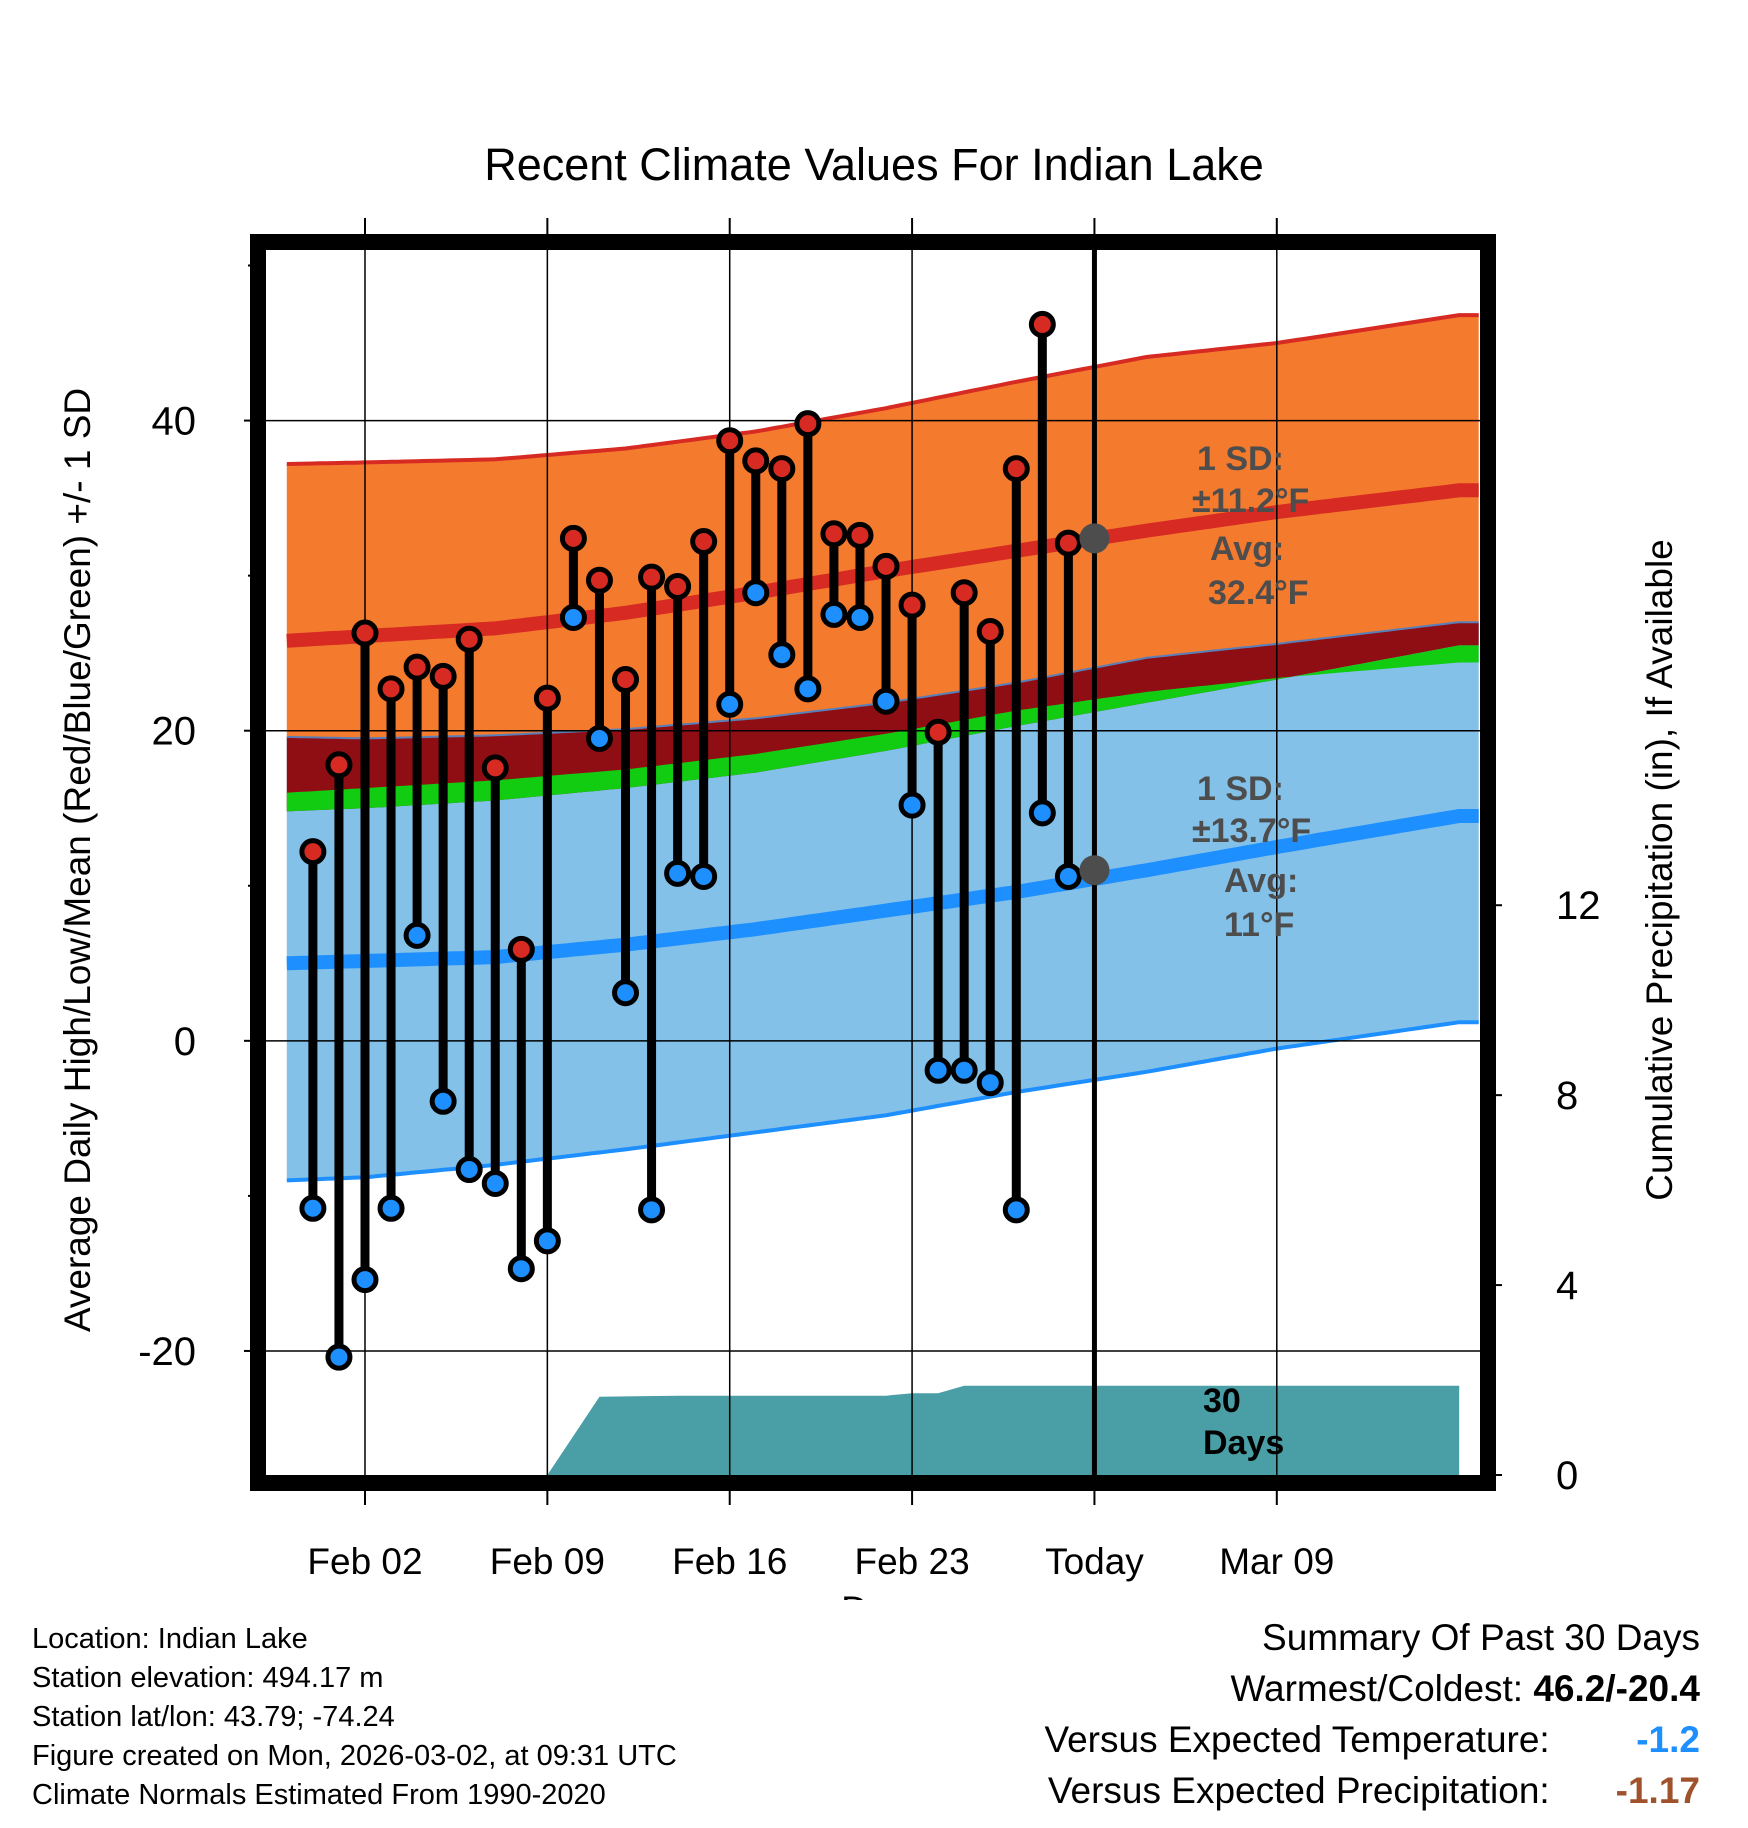  Describe the element at coordinates (547, 1561) in the screenshot. I see `x-tick-label: Feb 09` at that location.